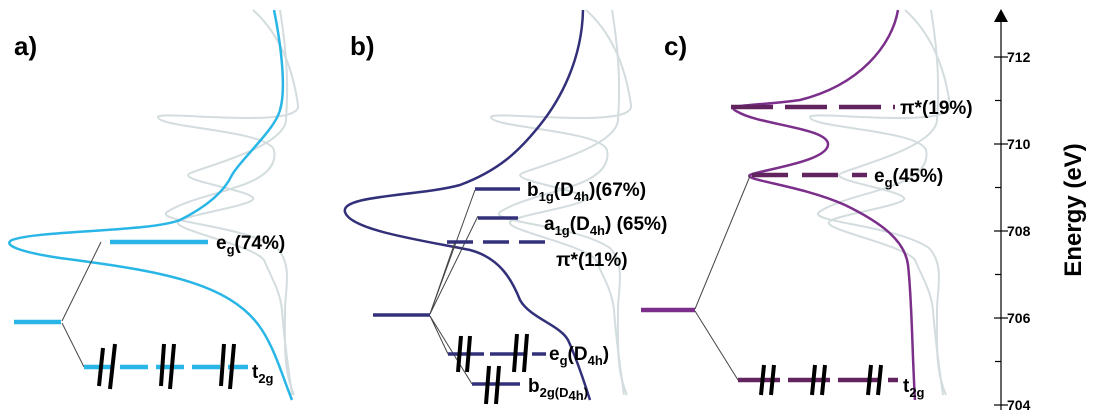  Describe the element at coordinates (675, 46) in the screenshot. I see `panel-c-label: c)` at that location.